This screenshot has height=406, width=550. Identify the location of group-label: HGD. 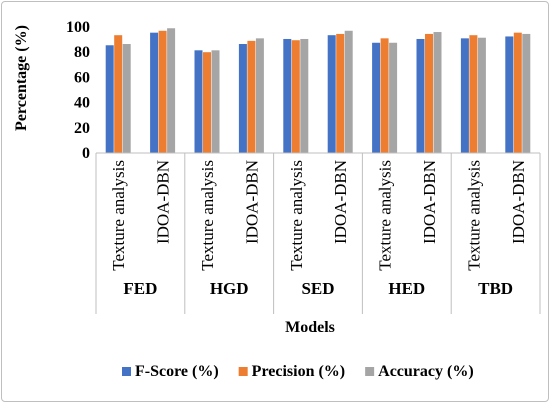
(229, 288).